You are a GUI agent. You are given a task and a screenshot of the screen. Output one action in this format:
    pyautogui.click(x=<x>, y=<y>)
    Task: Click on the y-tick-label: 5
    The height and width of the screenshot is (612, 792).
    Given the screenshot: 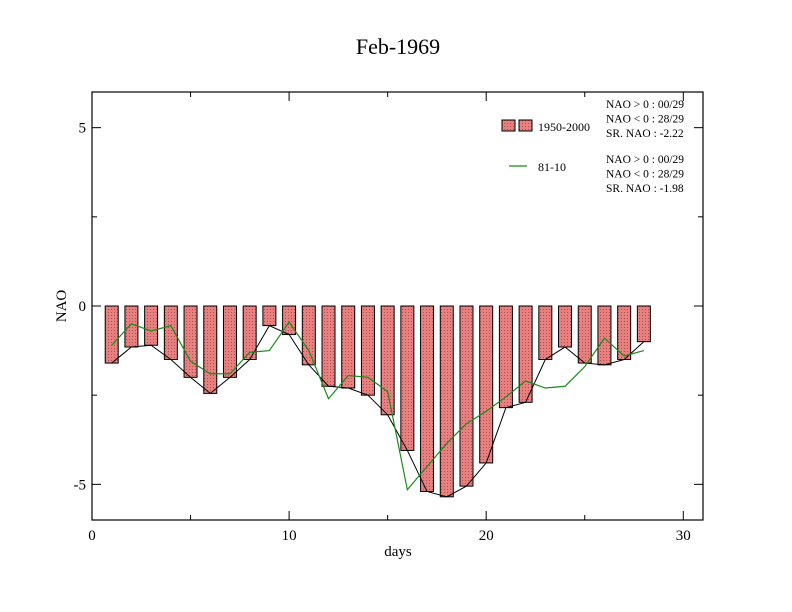 What is the action you would take?
    pyautogui.click(x=83, y=129)
    